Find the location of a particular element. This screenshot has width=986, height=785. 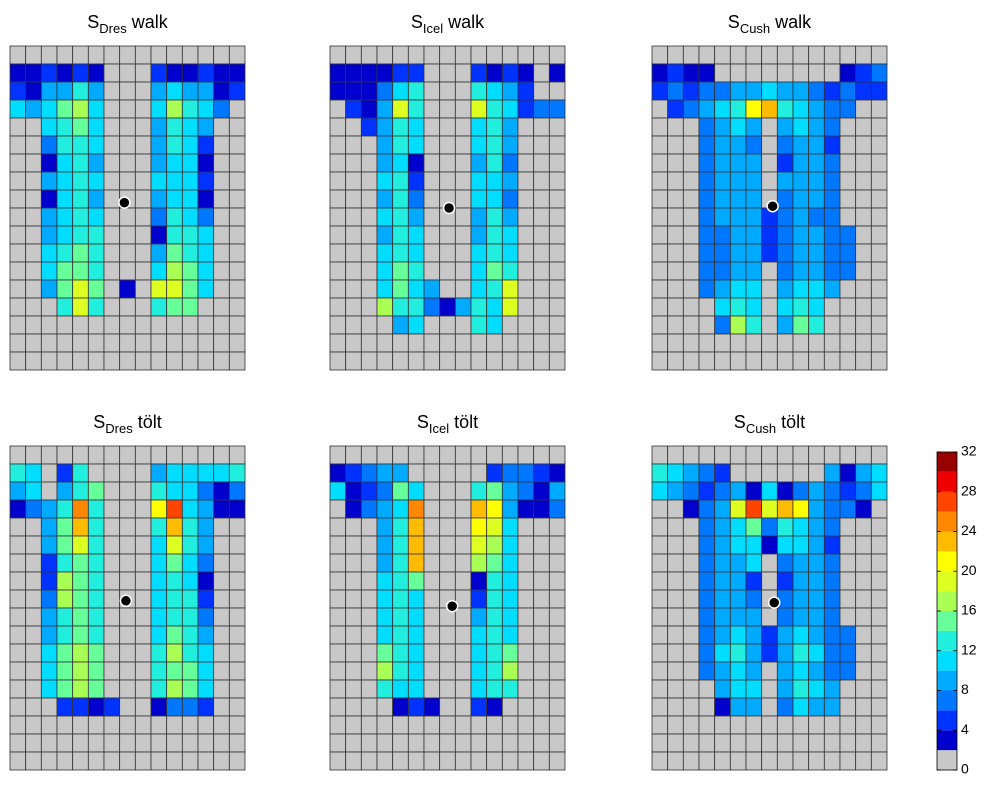

colorbar-tick-label: 0 is located at coordinates (965, 769).